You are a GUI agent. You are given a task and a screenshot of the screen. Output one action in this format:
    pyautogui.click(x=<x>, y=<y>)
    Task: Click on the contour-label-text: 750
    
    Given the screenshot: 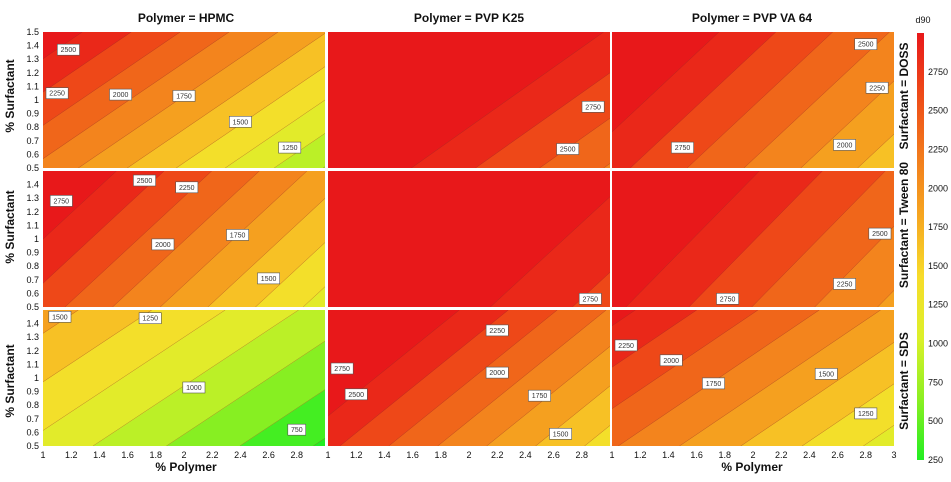 What is the action you would take?
    pyautogui.click(x=297, y=430)
    